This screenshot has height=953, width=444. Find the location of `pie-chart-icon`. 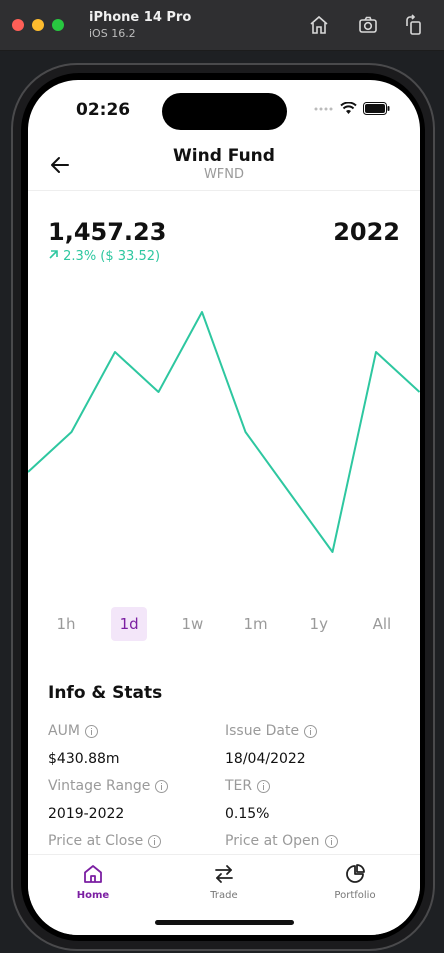

pie-chart-icon is located at coordinates (355, 873).